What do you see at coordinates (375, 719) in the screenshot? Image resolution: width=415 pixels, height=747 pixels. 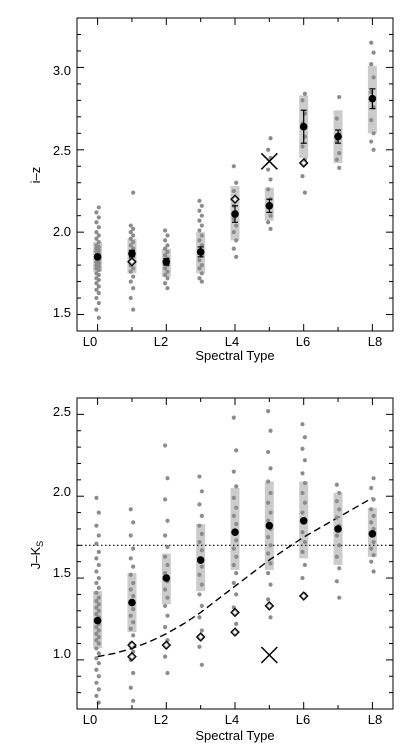 I see `x-tick-label-L8: L8` at bounding box center [375, 719].